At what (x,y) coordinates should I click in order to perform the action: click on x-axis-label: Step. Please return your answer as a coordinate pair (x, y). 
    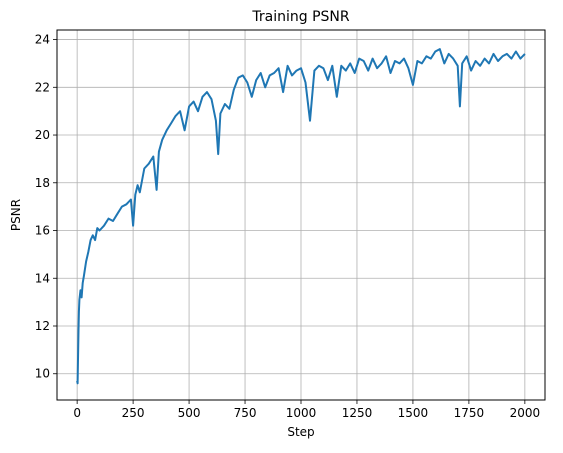
    Looking at the image, I should click on (300, 432).